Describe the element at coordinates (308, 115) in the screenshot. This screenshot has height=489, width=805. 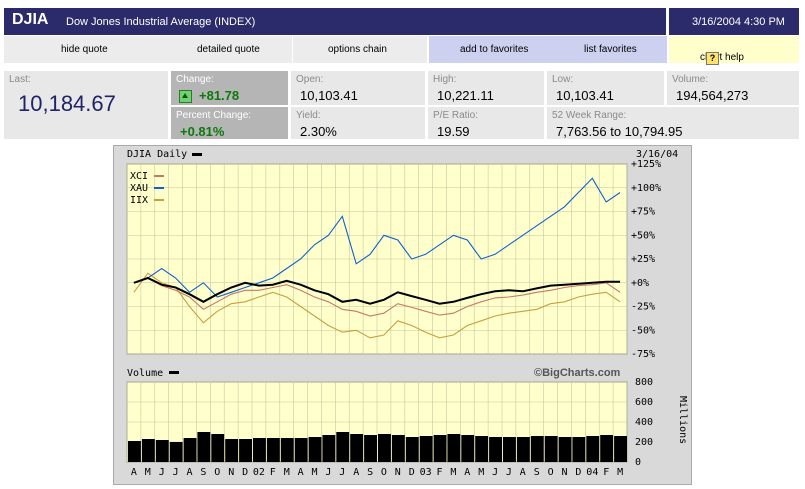
I see `yield-label: Yield:` at that location.